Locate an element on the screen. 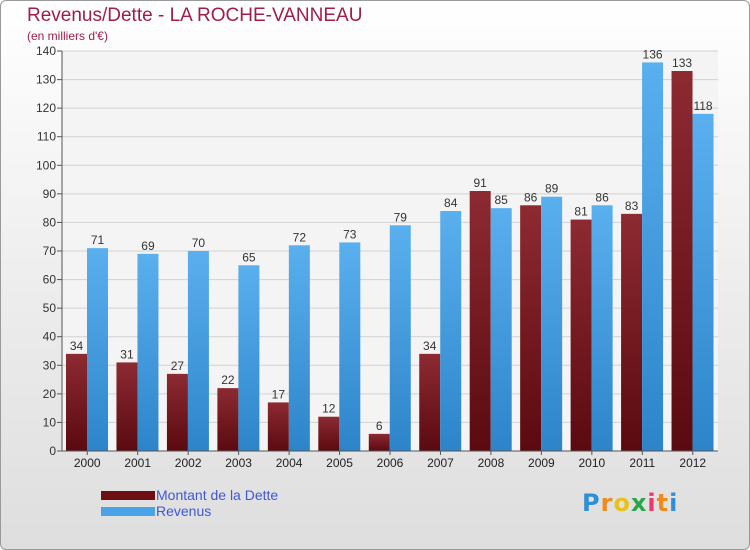 This screenshot has height=550, width=750. logo-letter: P is located at coordinates (591, 503).